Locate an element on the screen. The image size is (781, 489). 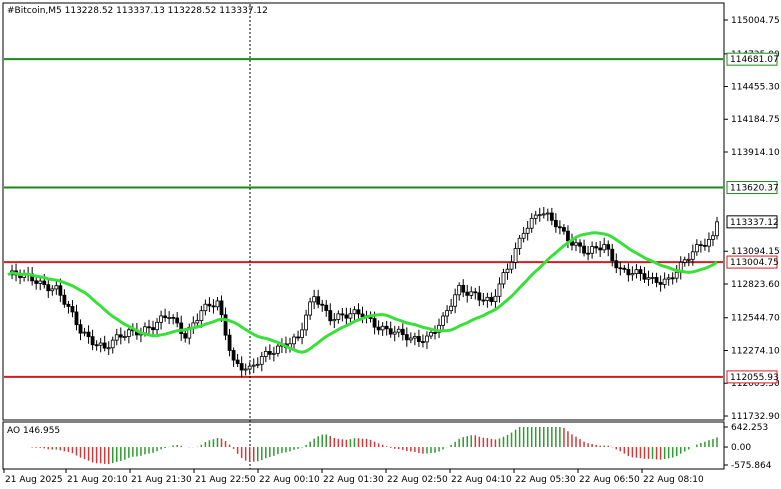
price-tick-label: 112274.10 is located at coordinates (755, 351).